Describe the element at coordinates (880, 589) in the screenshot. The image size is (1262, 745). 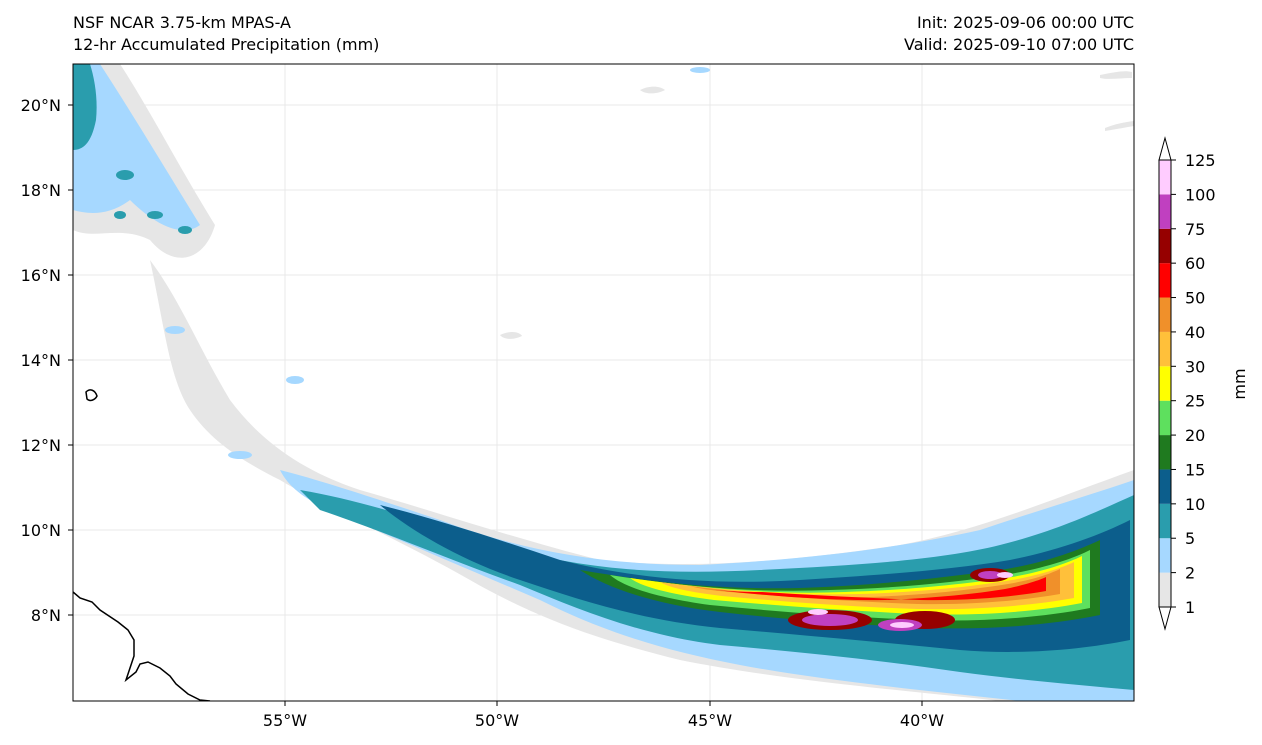
I see `precip-50mm` at that location.